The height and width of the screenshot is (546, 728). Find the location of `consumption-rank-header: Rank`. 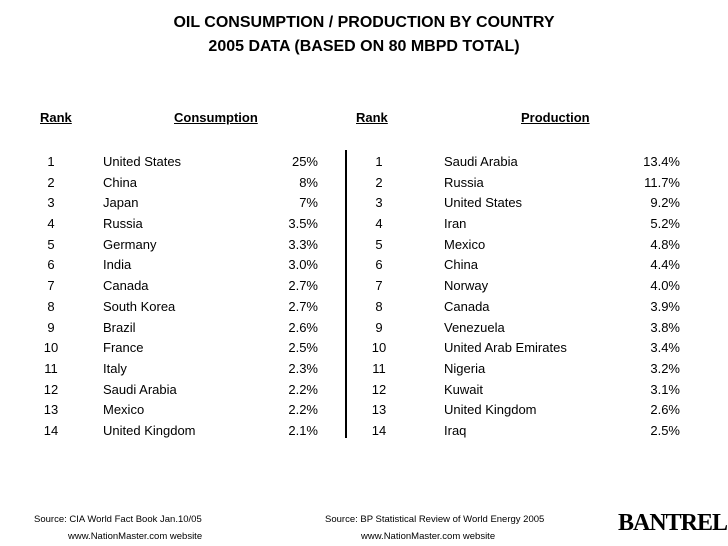

consumption-rank-header: Rank is located at coordinates (56, 117).